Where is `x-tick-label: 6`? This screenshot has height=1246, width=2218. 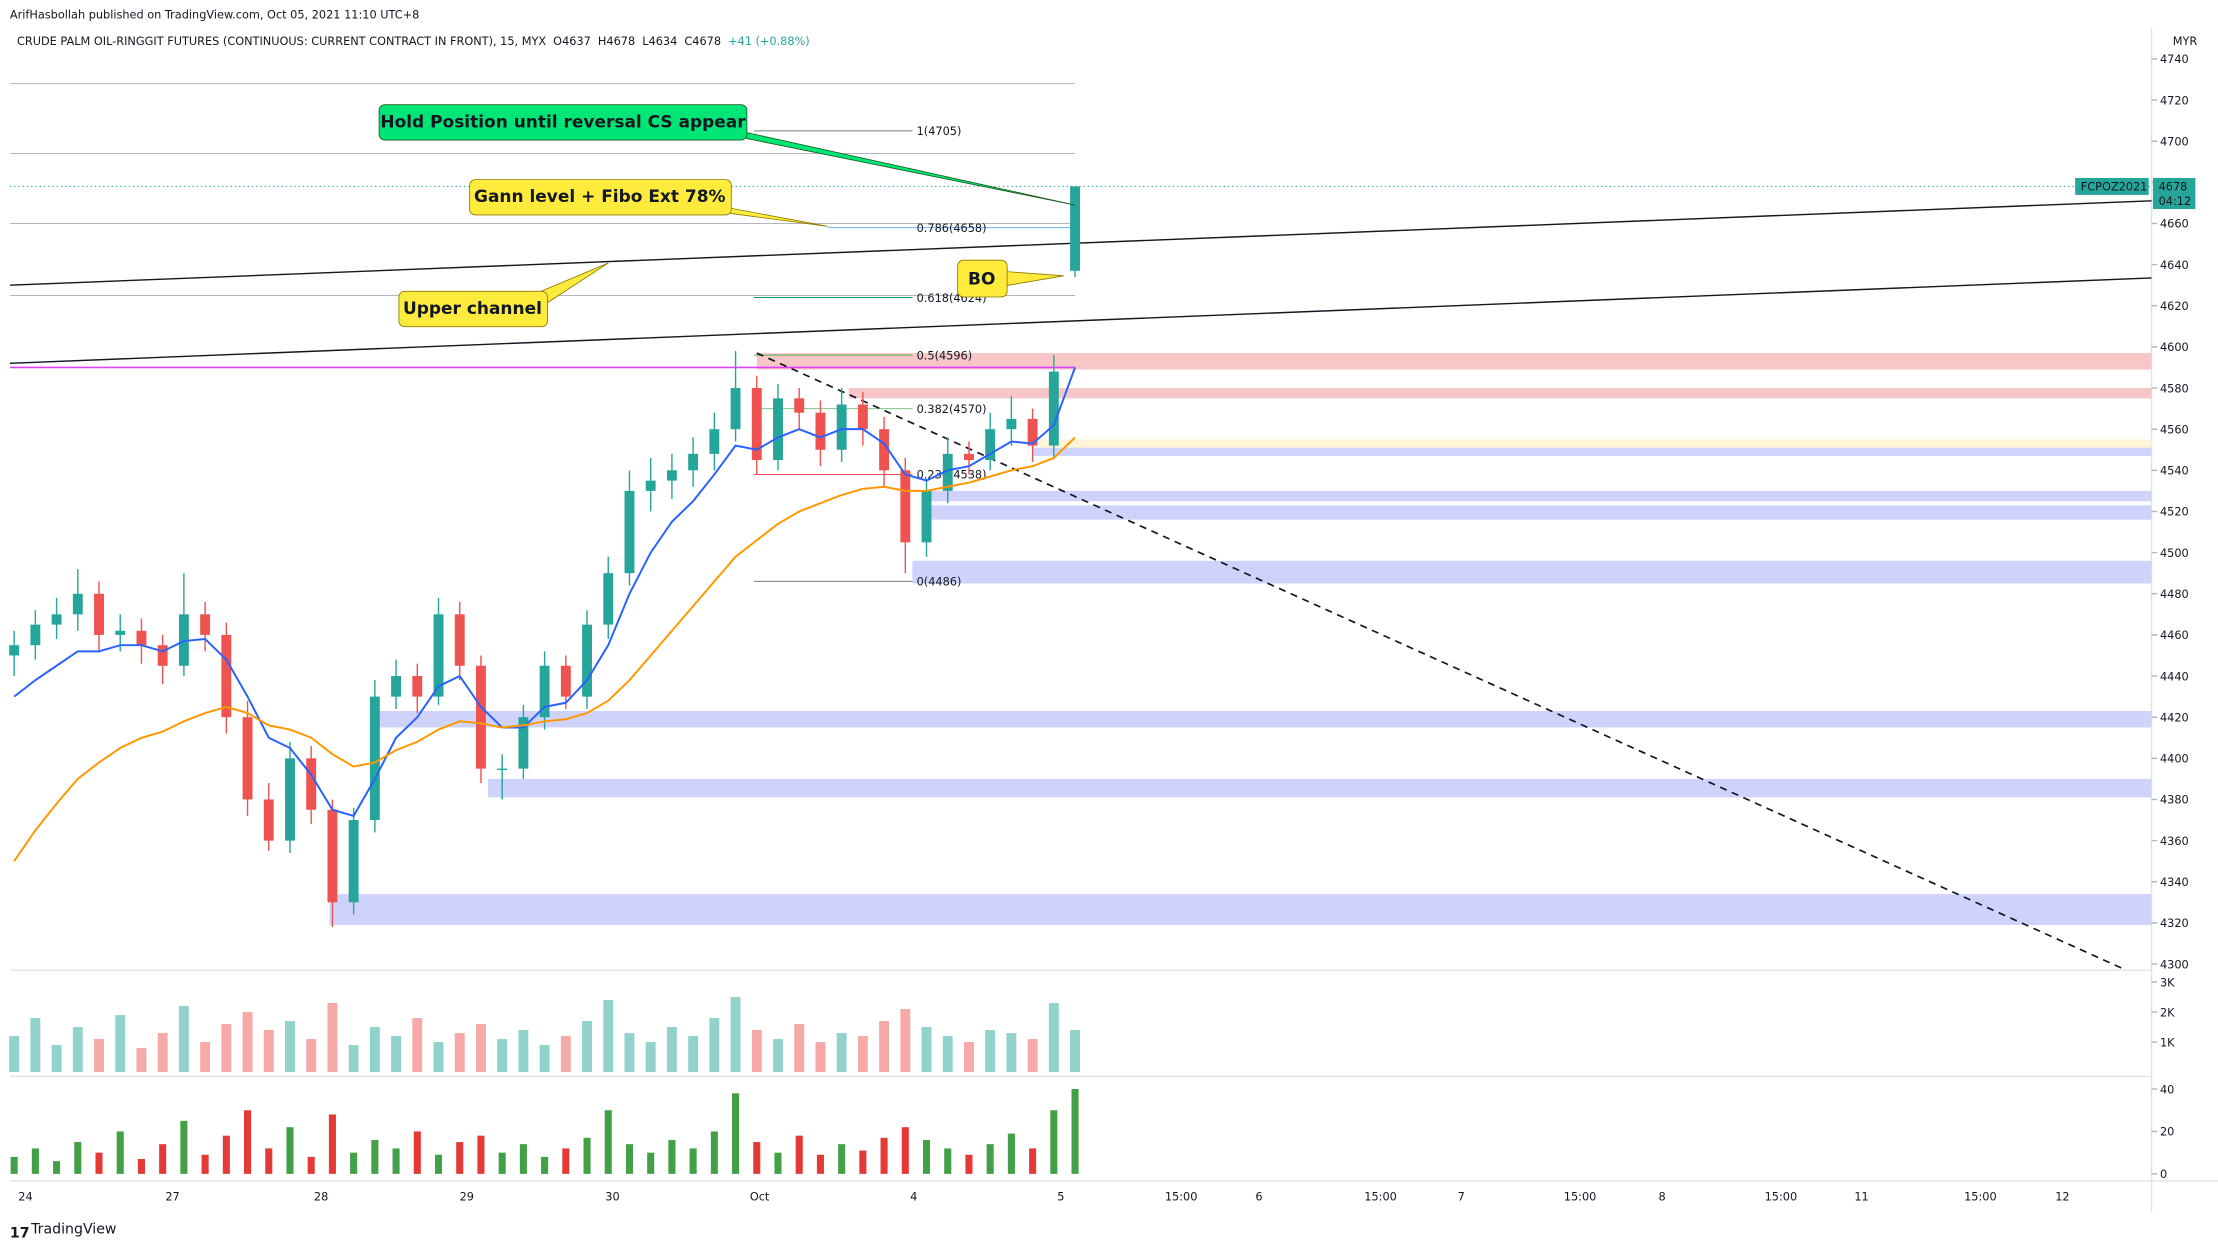 x-tick-label: 6 is located at coordinates (1258, 1197).